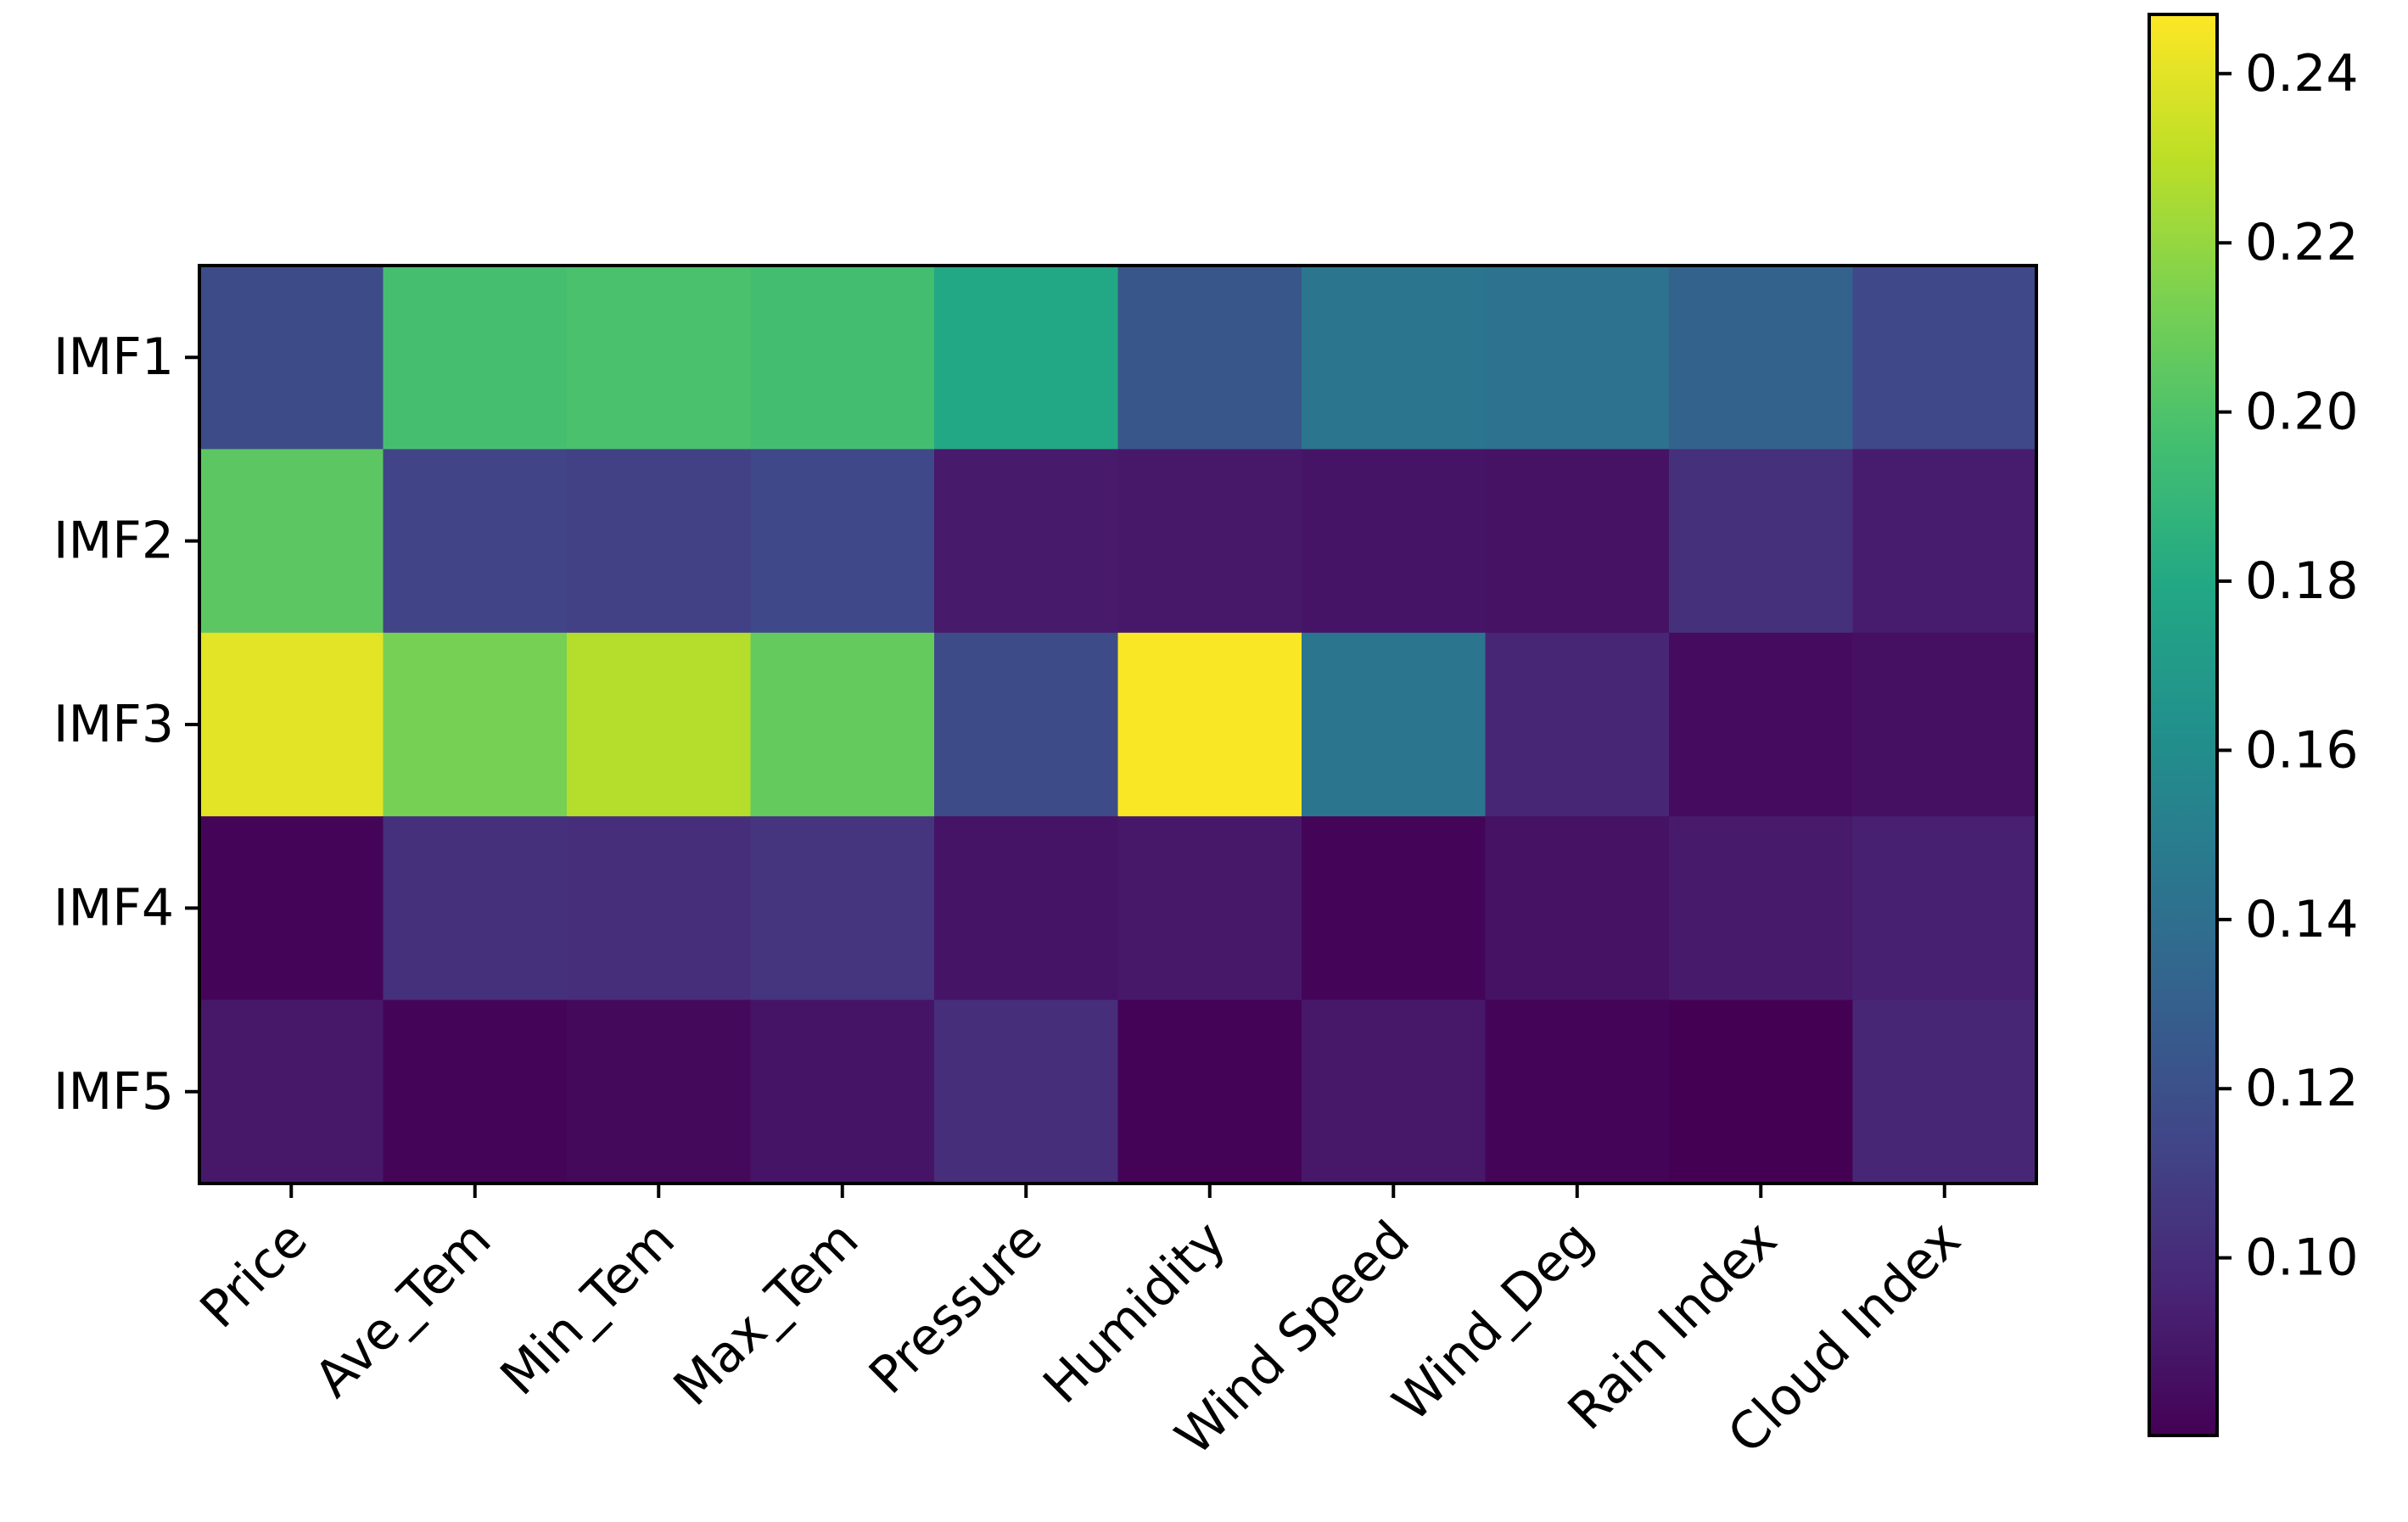 Image resolution: width=2408 pixels, height=1522 pixels. What do you see at coordinates (2302, 412) in the screenshot?
I see `colorbar-tick-label: 0.20` at bounding box center [2302, 412].